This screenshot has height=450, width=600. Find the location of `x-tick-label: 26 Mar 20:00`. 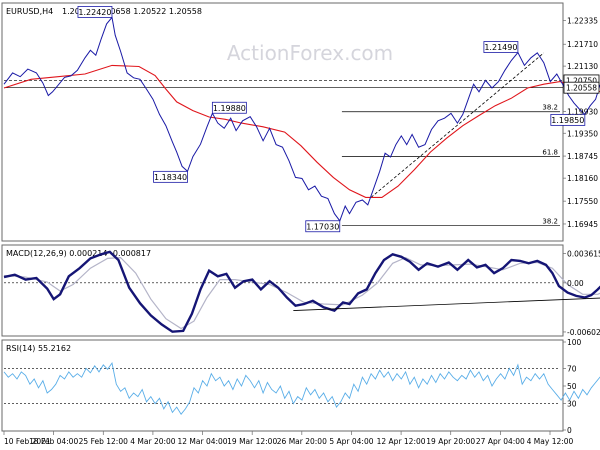

x-tick-label: 26 Mar 20:00 is located at coordinates (302, 441).